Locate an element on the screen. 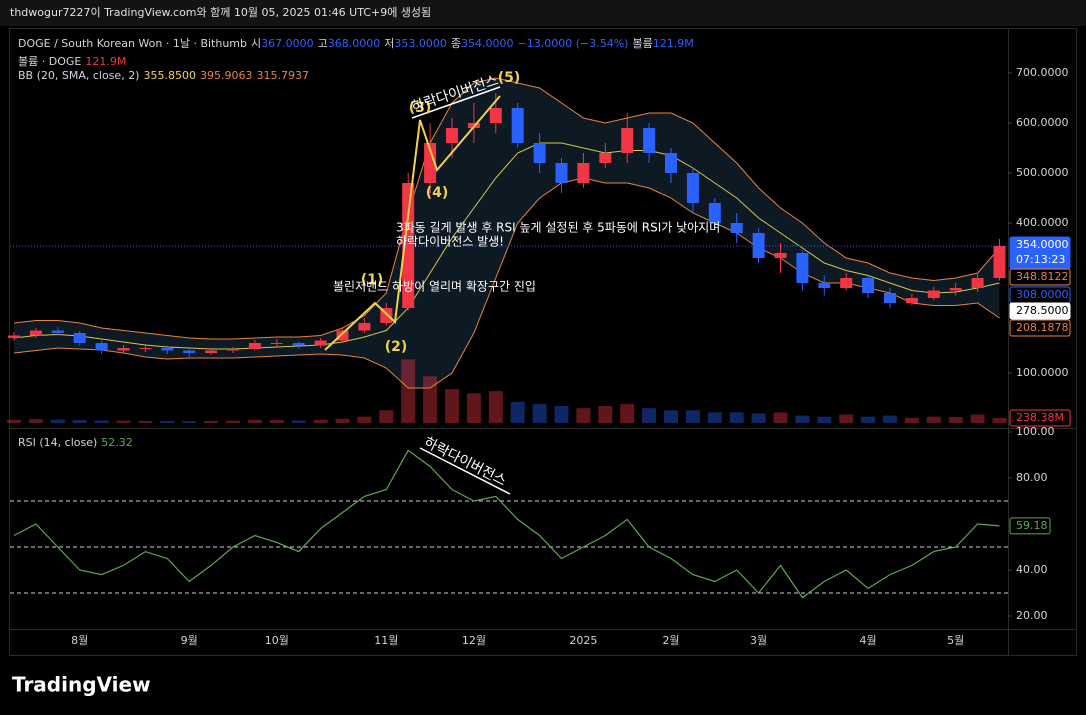 The image size is (1086, 715). volume-legend: 볼륨 · DOGE is located at coordinates (50, 61).